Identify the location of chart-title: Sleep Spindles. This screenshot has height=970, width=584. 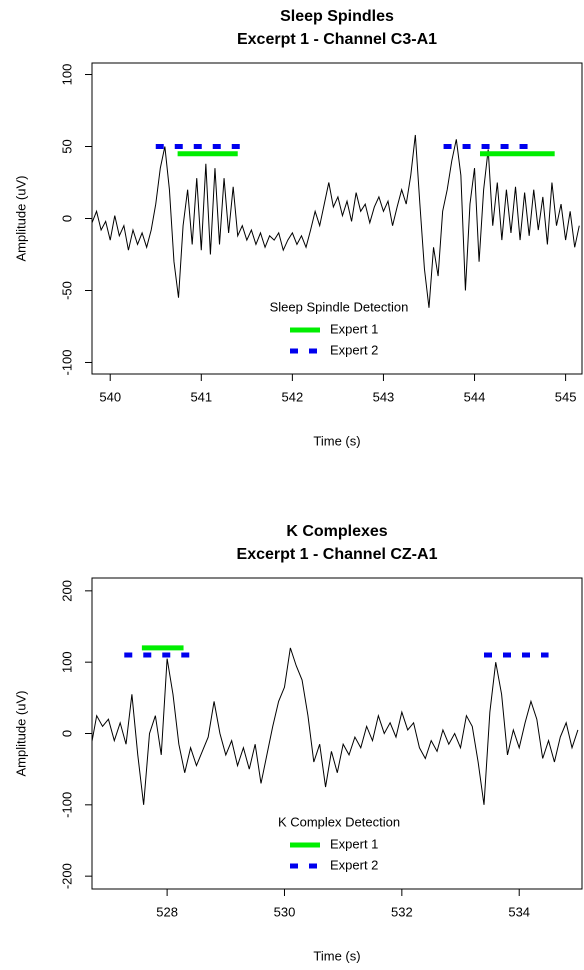
(337, 16).